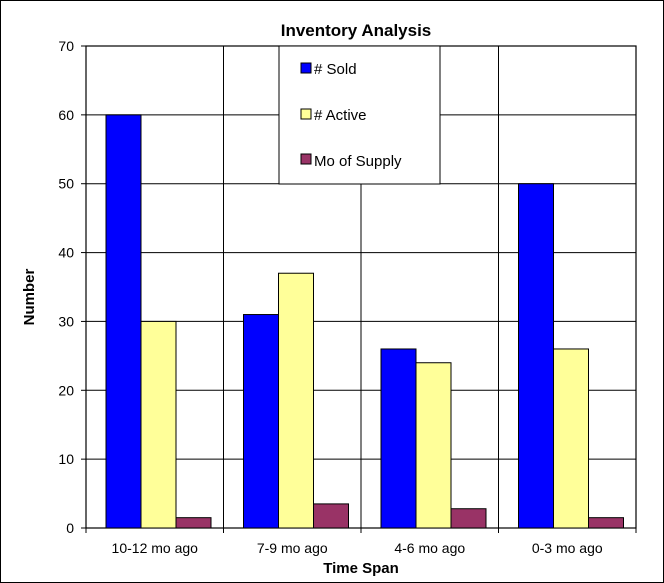  I want to click on legend-swatch-sold, so click(306, 68).